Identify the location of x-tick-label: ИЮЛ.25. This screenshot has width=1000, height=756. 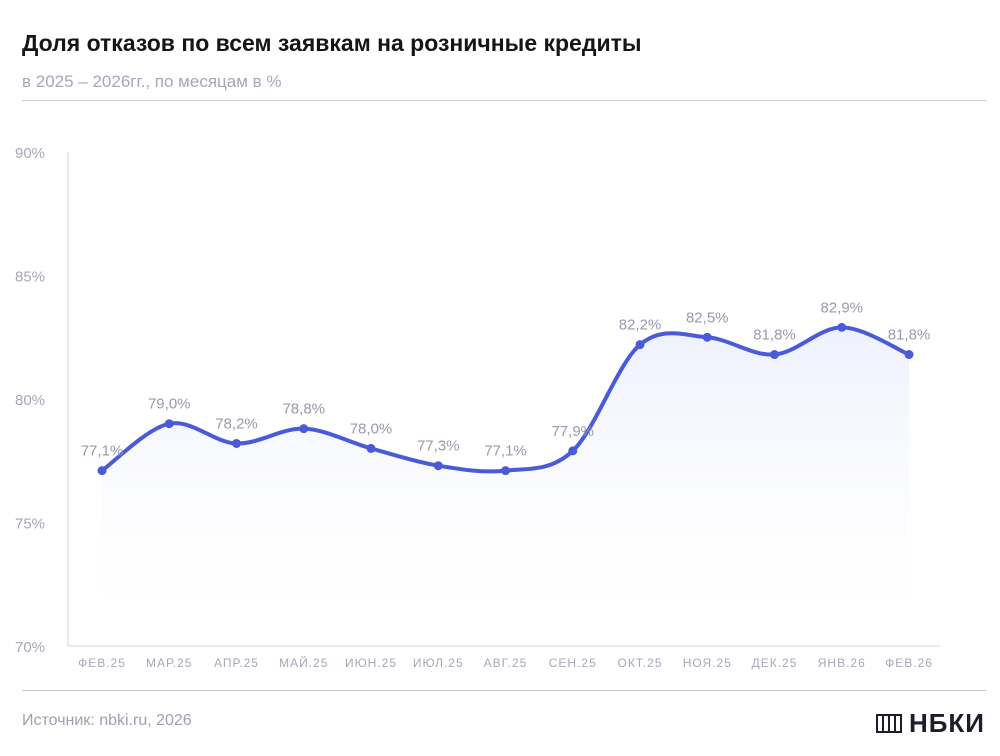
(438, 663).